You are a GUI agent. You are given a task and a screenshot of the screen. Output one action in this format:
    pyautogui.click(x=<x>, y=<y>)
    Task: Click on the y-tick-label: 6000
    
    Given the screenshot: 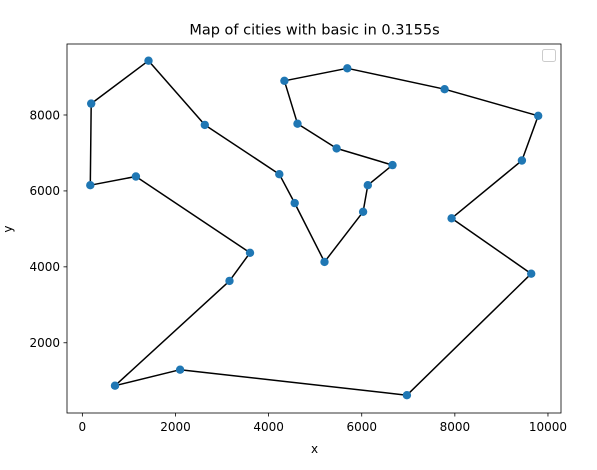 What is the action you would take?
    pyautogui.click(x=44, y=191)
    